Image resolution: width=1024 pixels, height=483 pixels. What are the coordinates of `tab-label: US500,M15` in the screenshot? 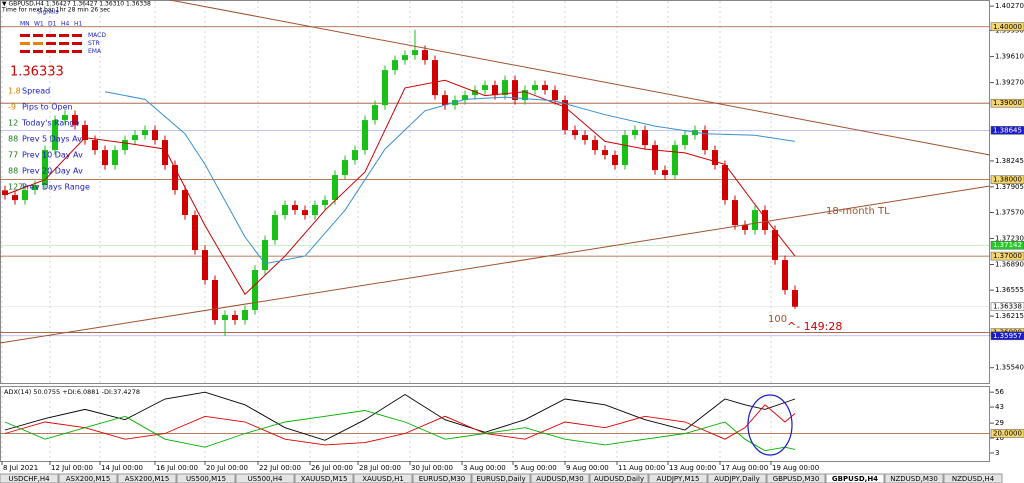 It's located at (206, 479).